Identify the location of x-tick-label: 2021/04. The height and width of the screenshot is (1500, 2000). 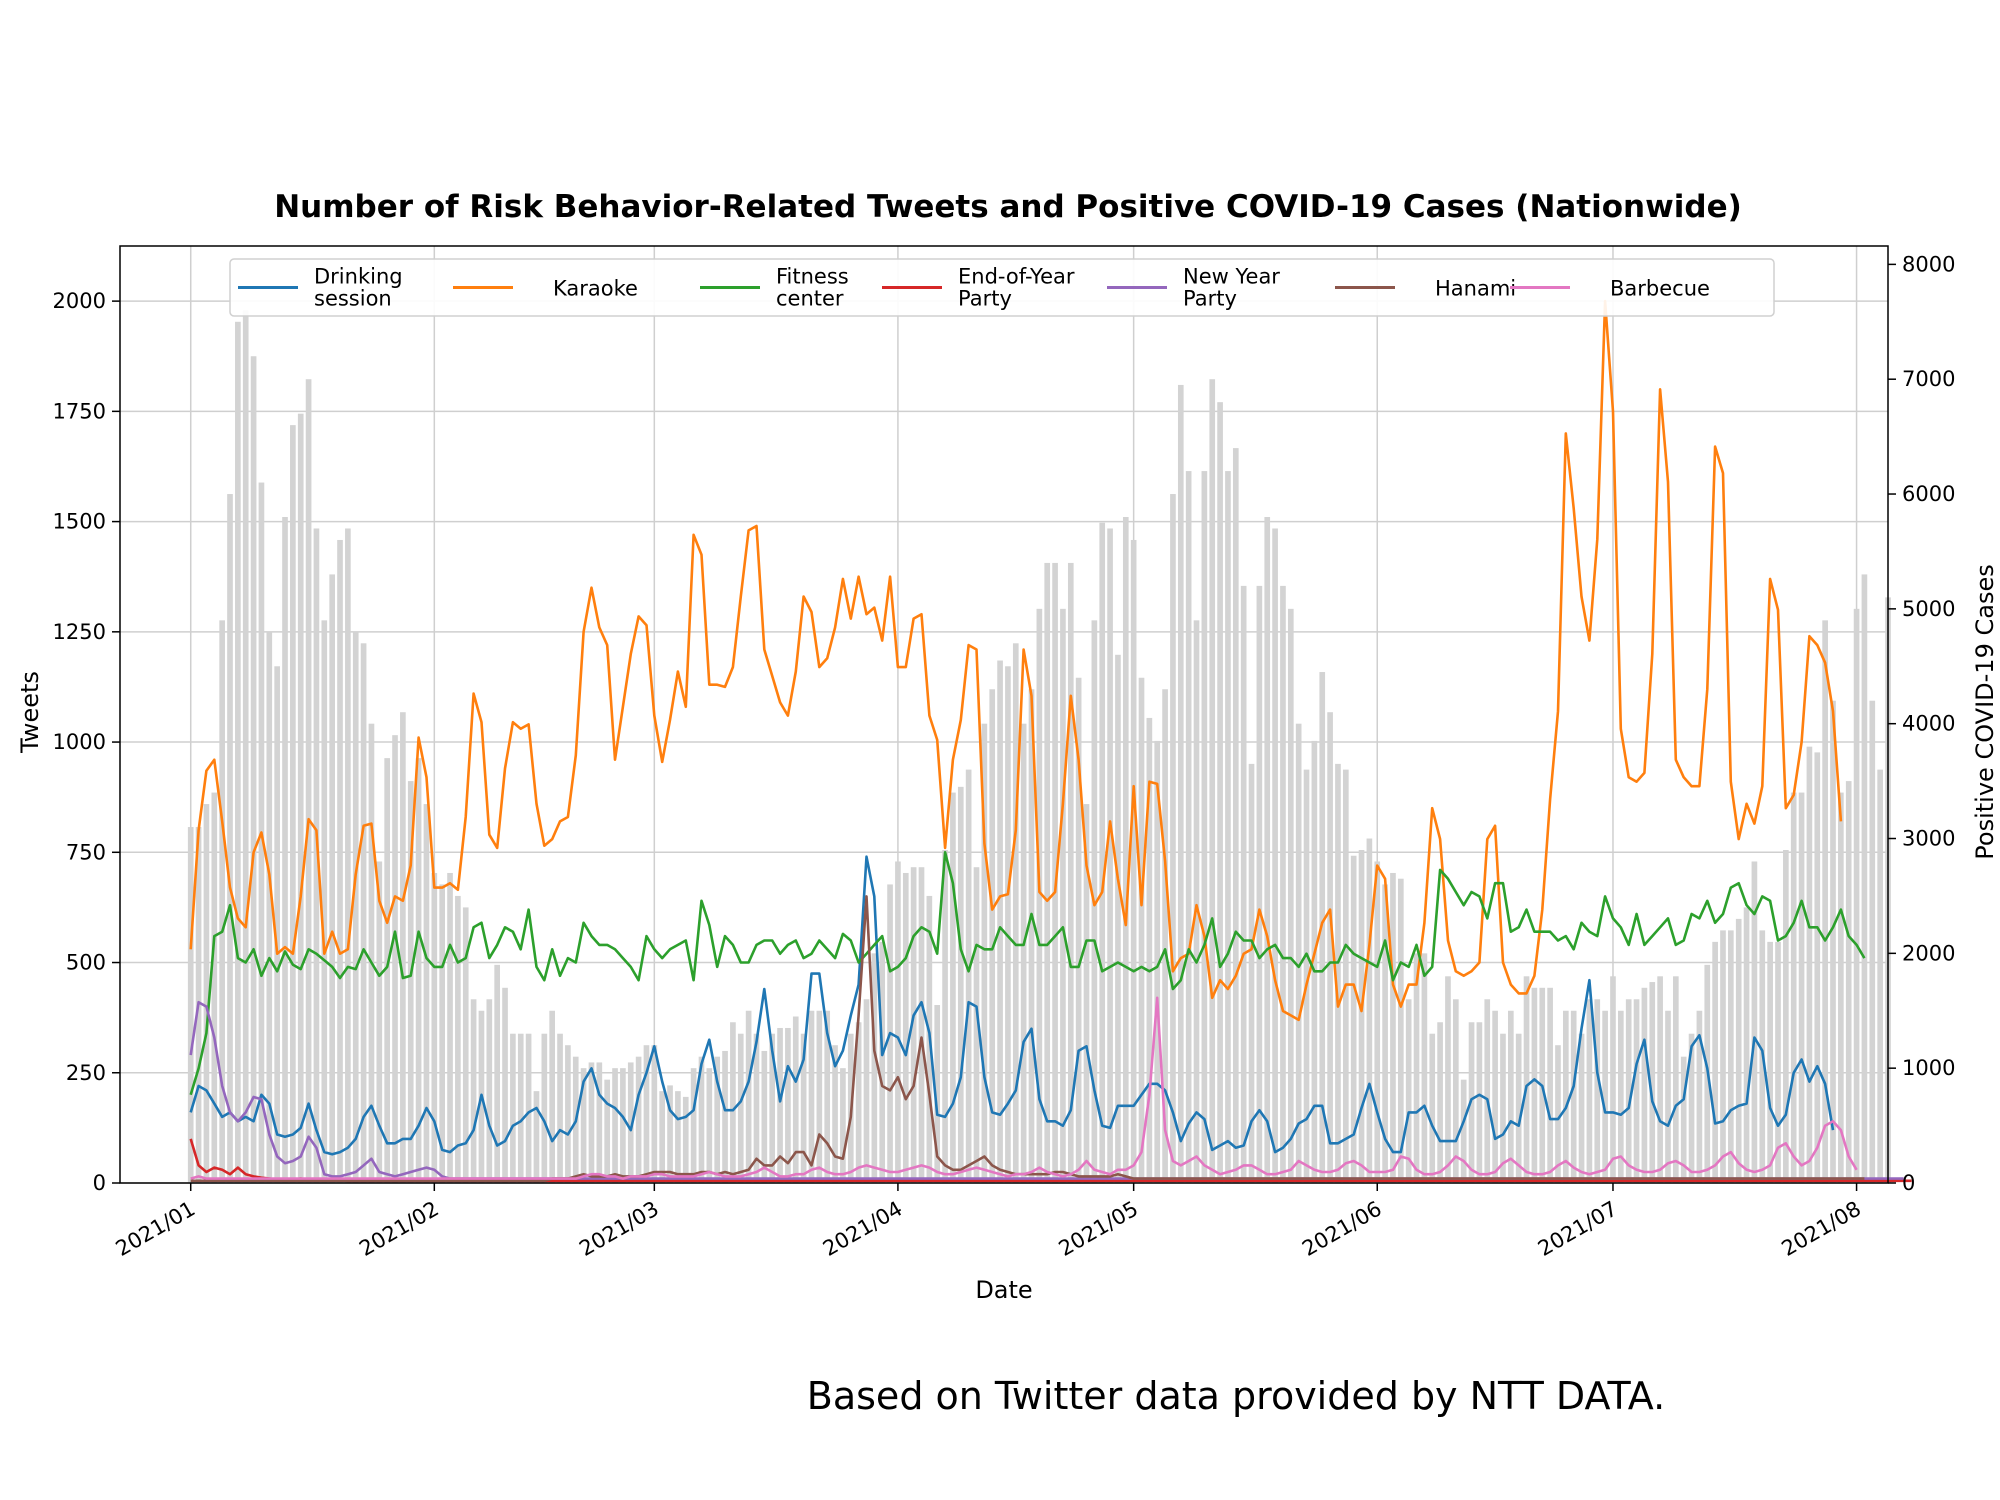
(863, 1229).